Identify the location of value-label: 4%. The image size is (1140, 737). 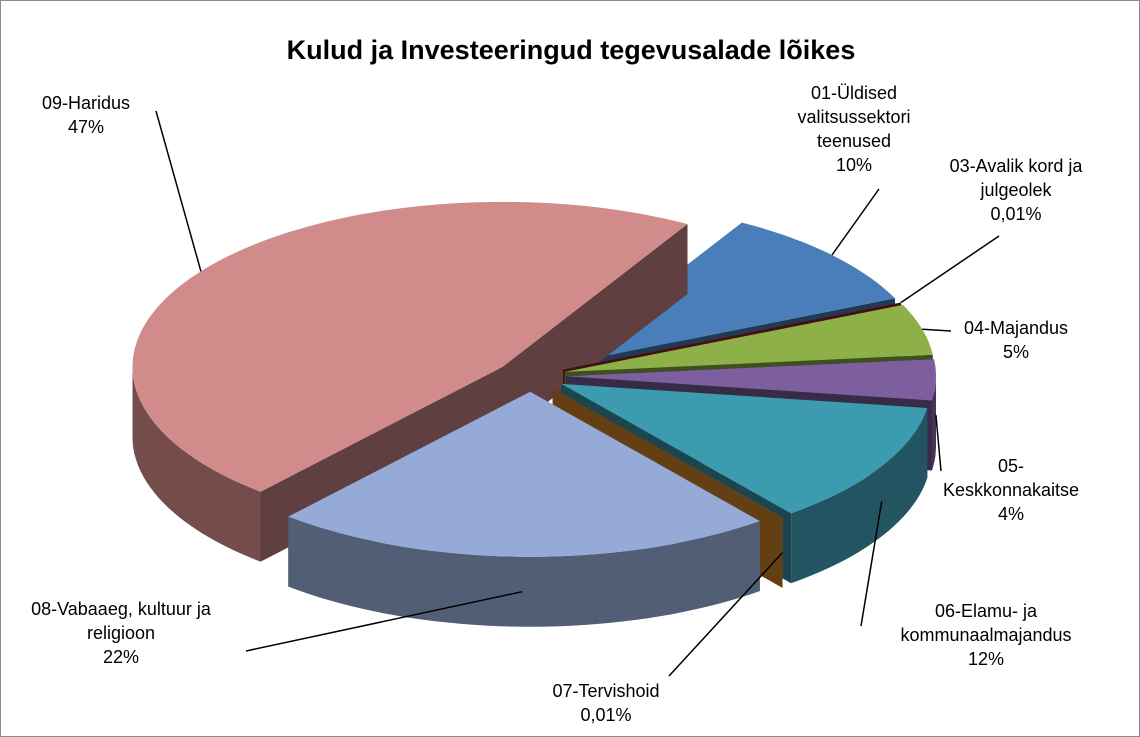
(1010, 514).